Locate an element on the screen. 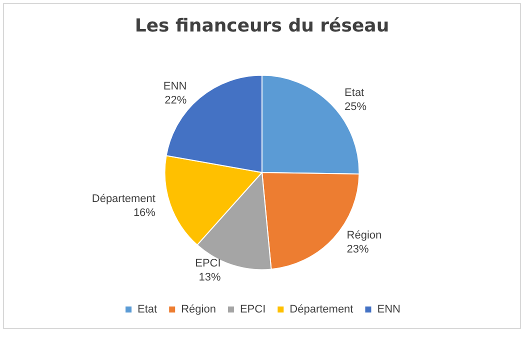 The height and width of the screenshot is (337, 526). slice-label: Etat is located at coordinates (354, 93).